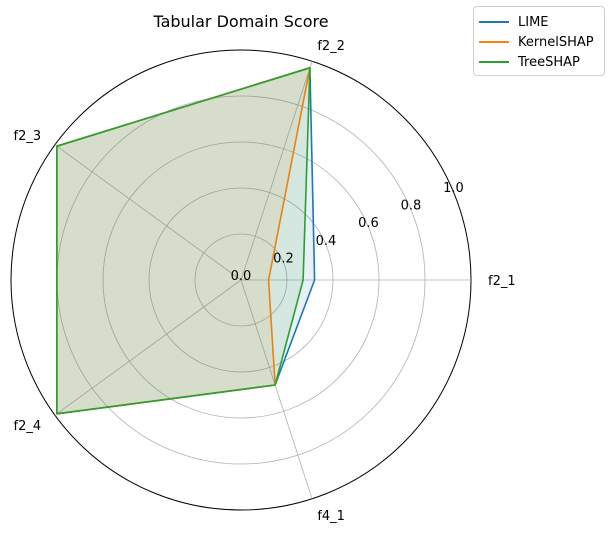 The height and width of the screenshot is (535, 613). I want to click on radial-tick-label: 0.2, so click(283, 258).